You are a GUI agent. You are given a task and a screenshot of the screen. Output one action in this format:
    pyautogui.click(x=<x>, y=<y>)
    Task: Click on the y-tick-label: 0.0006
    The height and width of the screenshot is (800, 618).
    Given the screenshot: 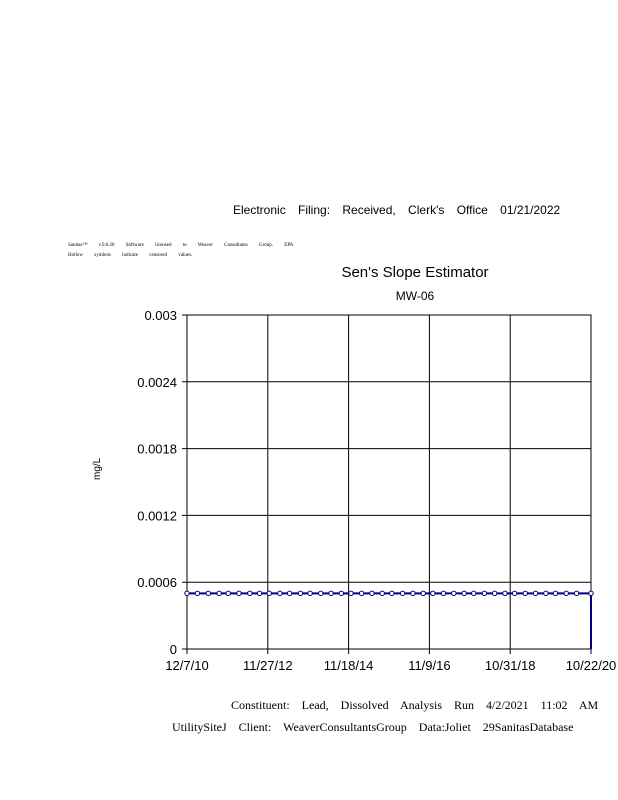 What is the action you would take?
    pyautogui.click(x=157, y=582)
    